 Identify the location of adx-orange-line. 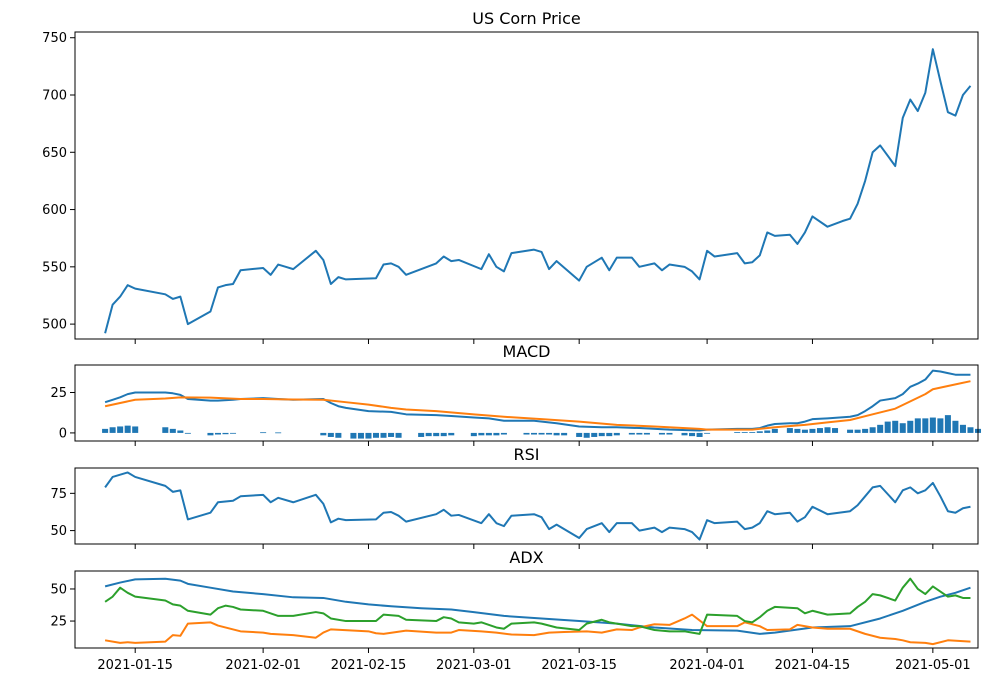
(537, 629).